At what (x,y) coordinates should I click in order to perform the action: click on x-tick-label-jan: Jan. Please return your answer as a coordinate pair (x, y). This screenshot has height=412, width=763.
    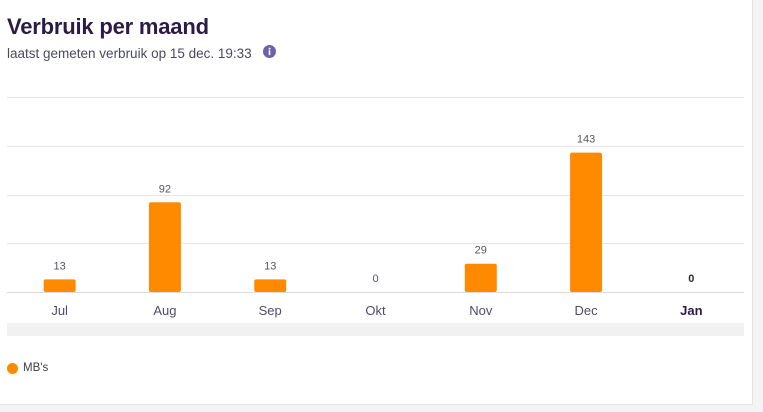
    Looking at the image, I should click on (691, 310).